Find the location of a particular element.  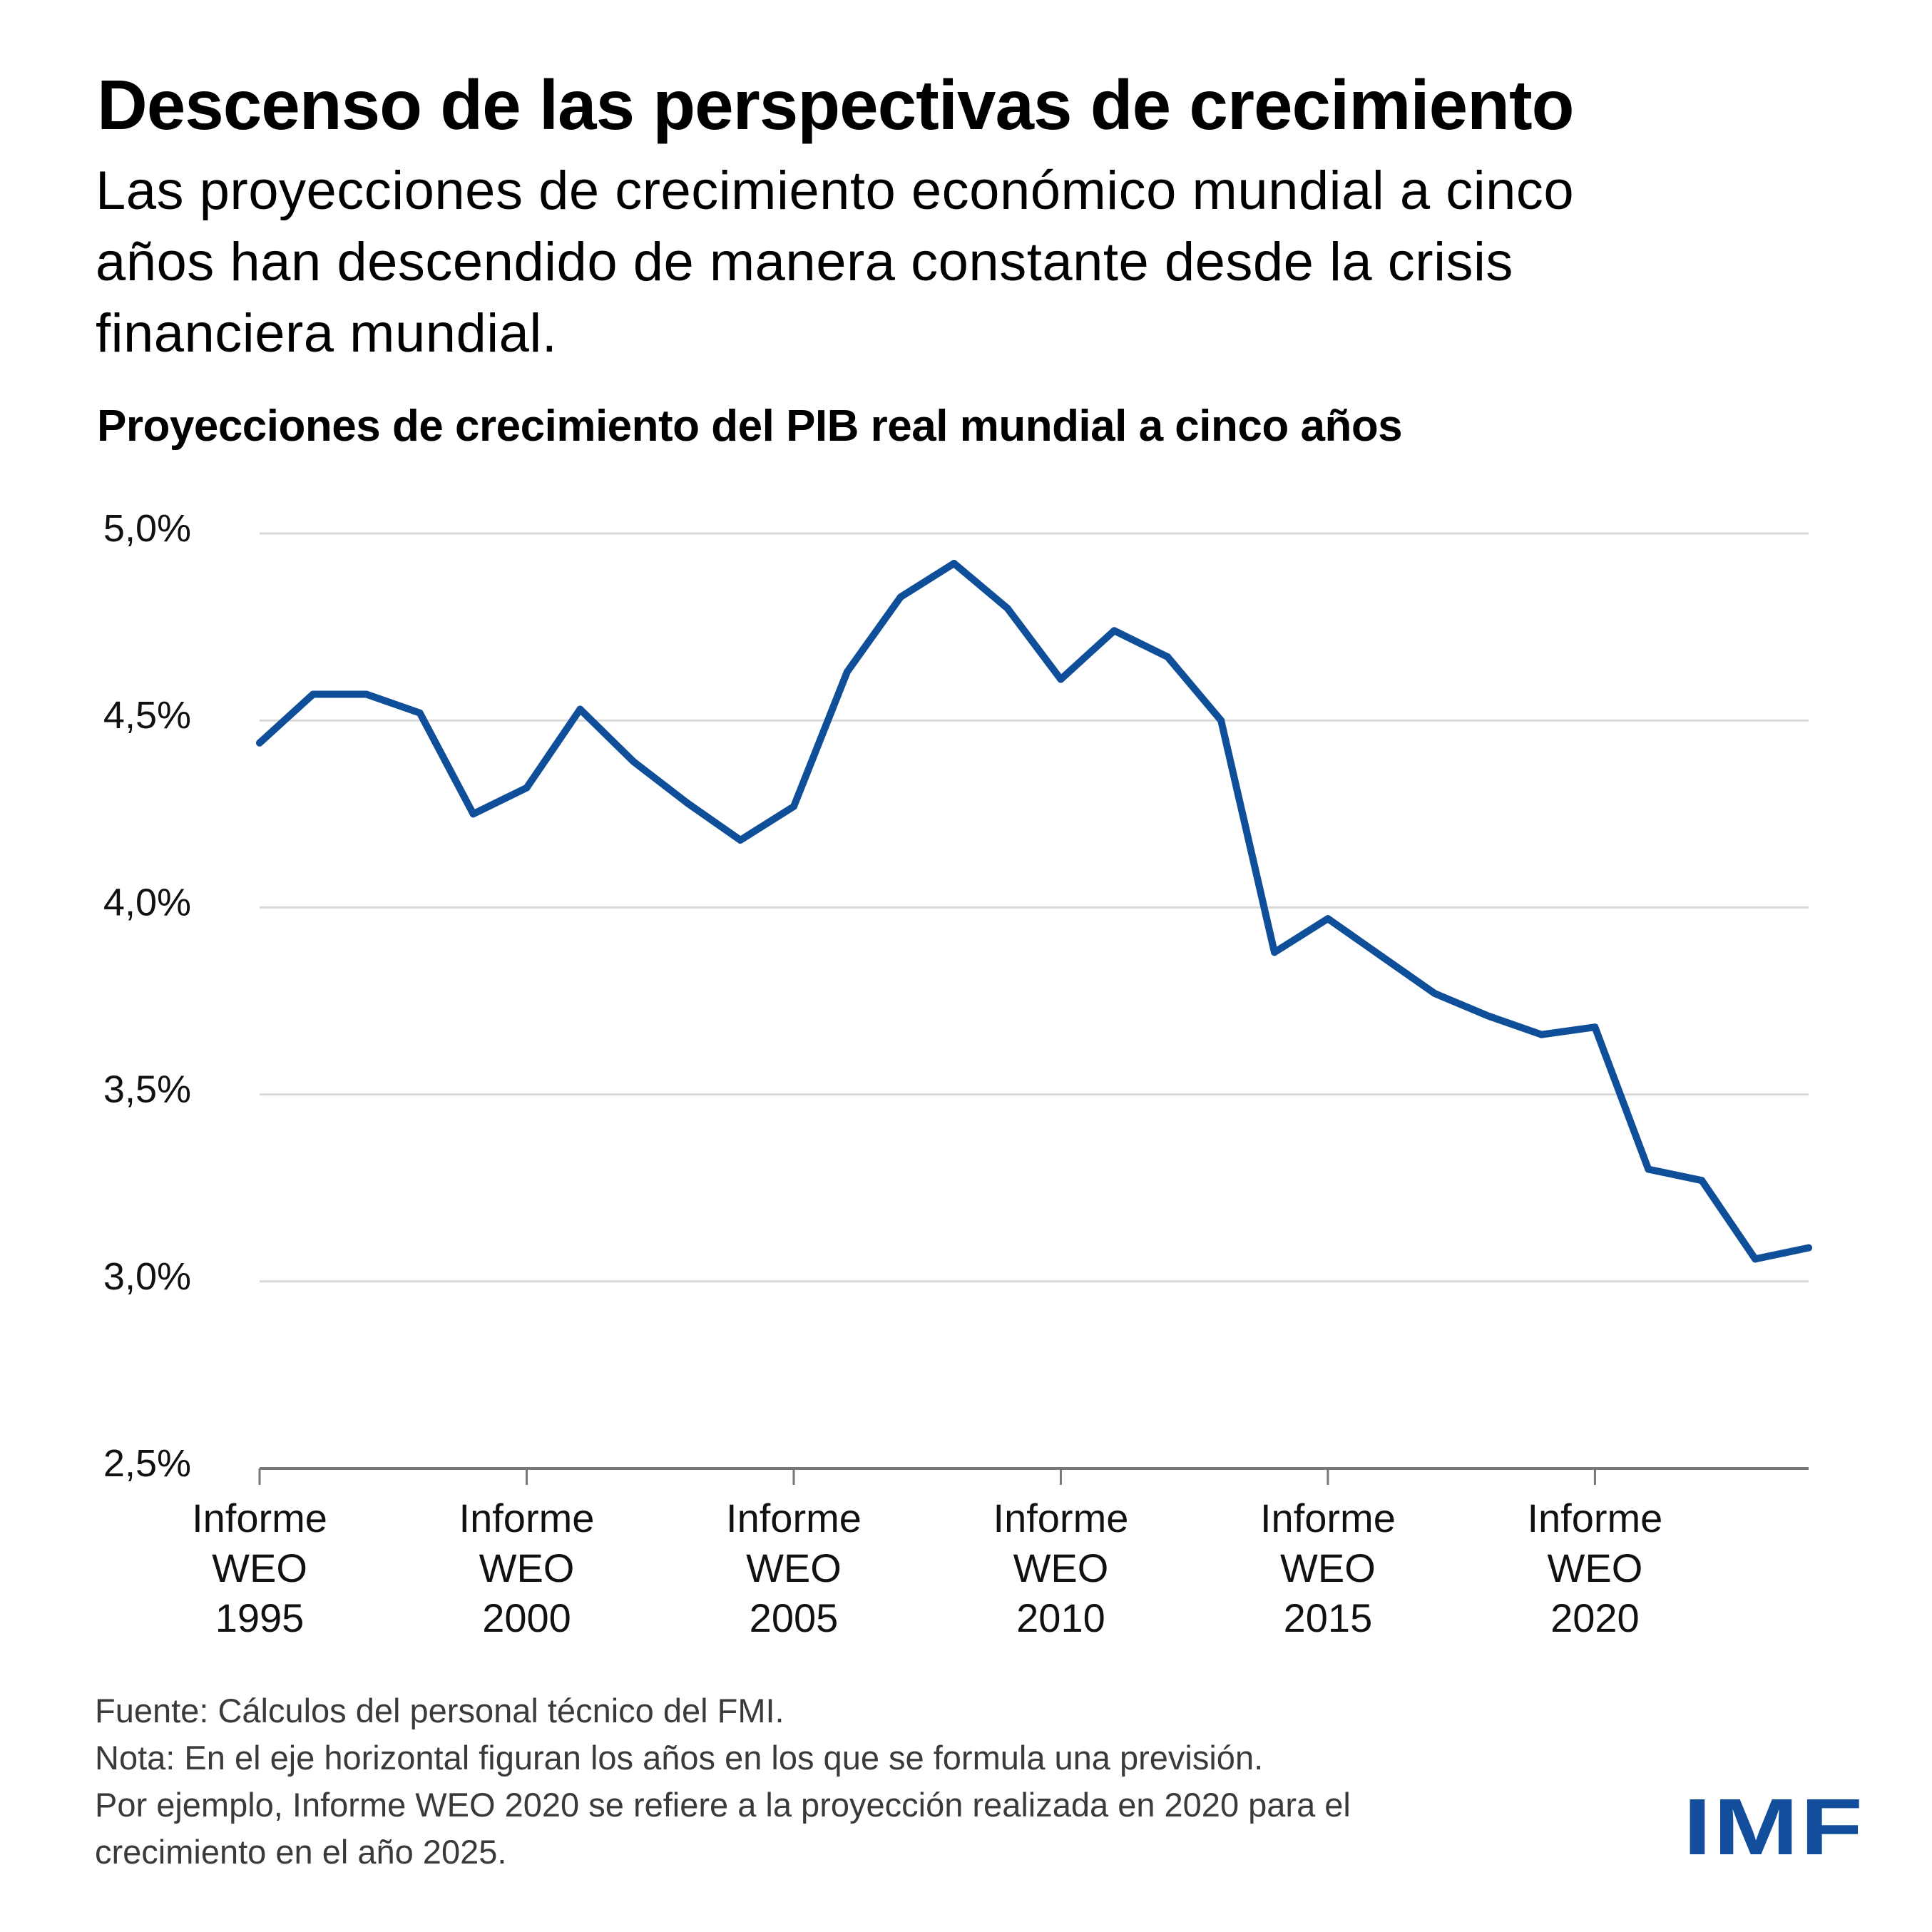

data-point-2023 is located at coordinates (1755, 1259).